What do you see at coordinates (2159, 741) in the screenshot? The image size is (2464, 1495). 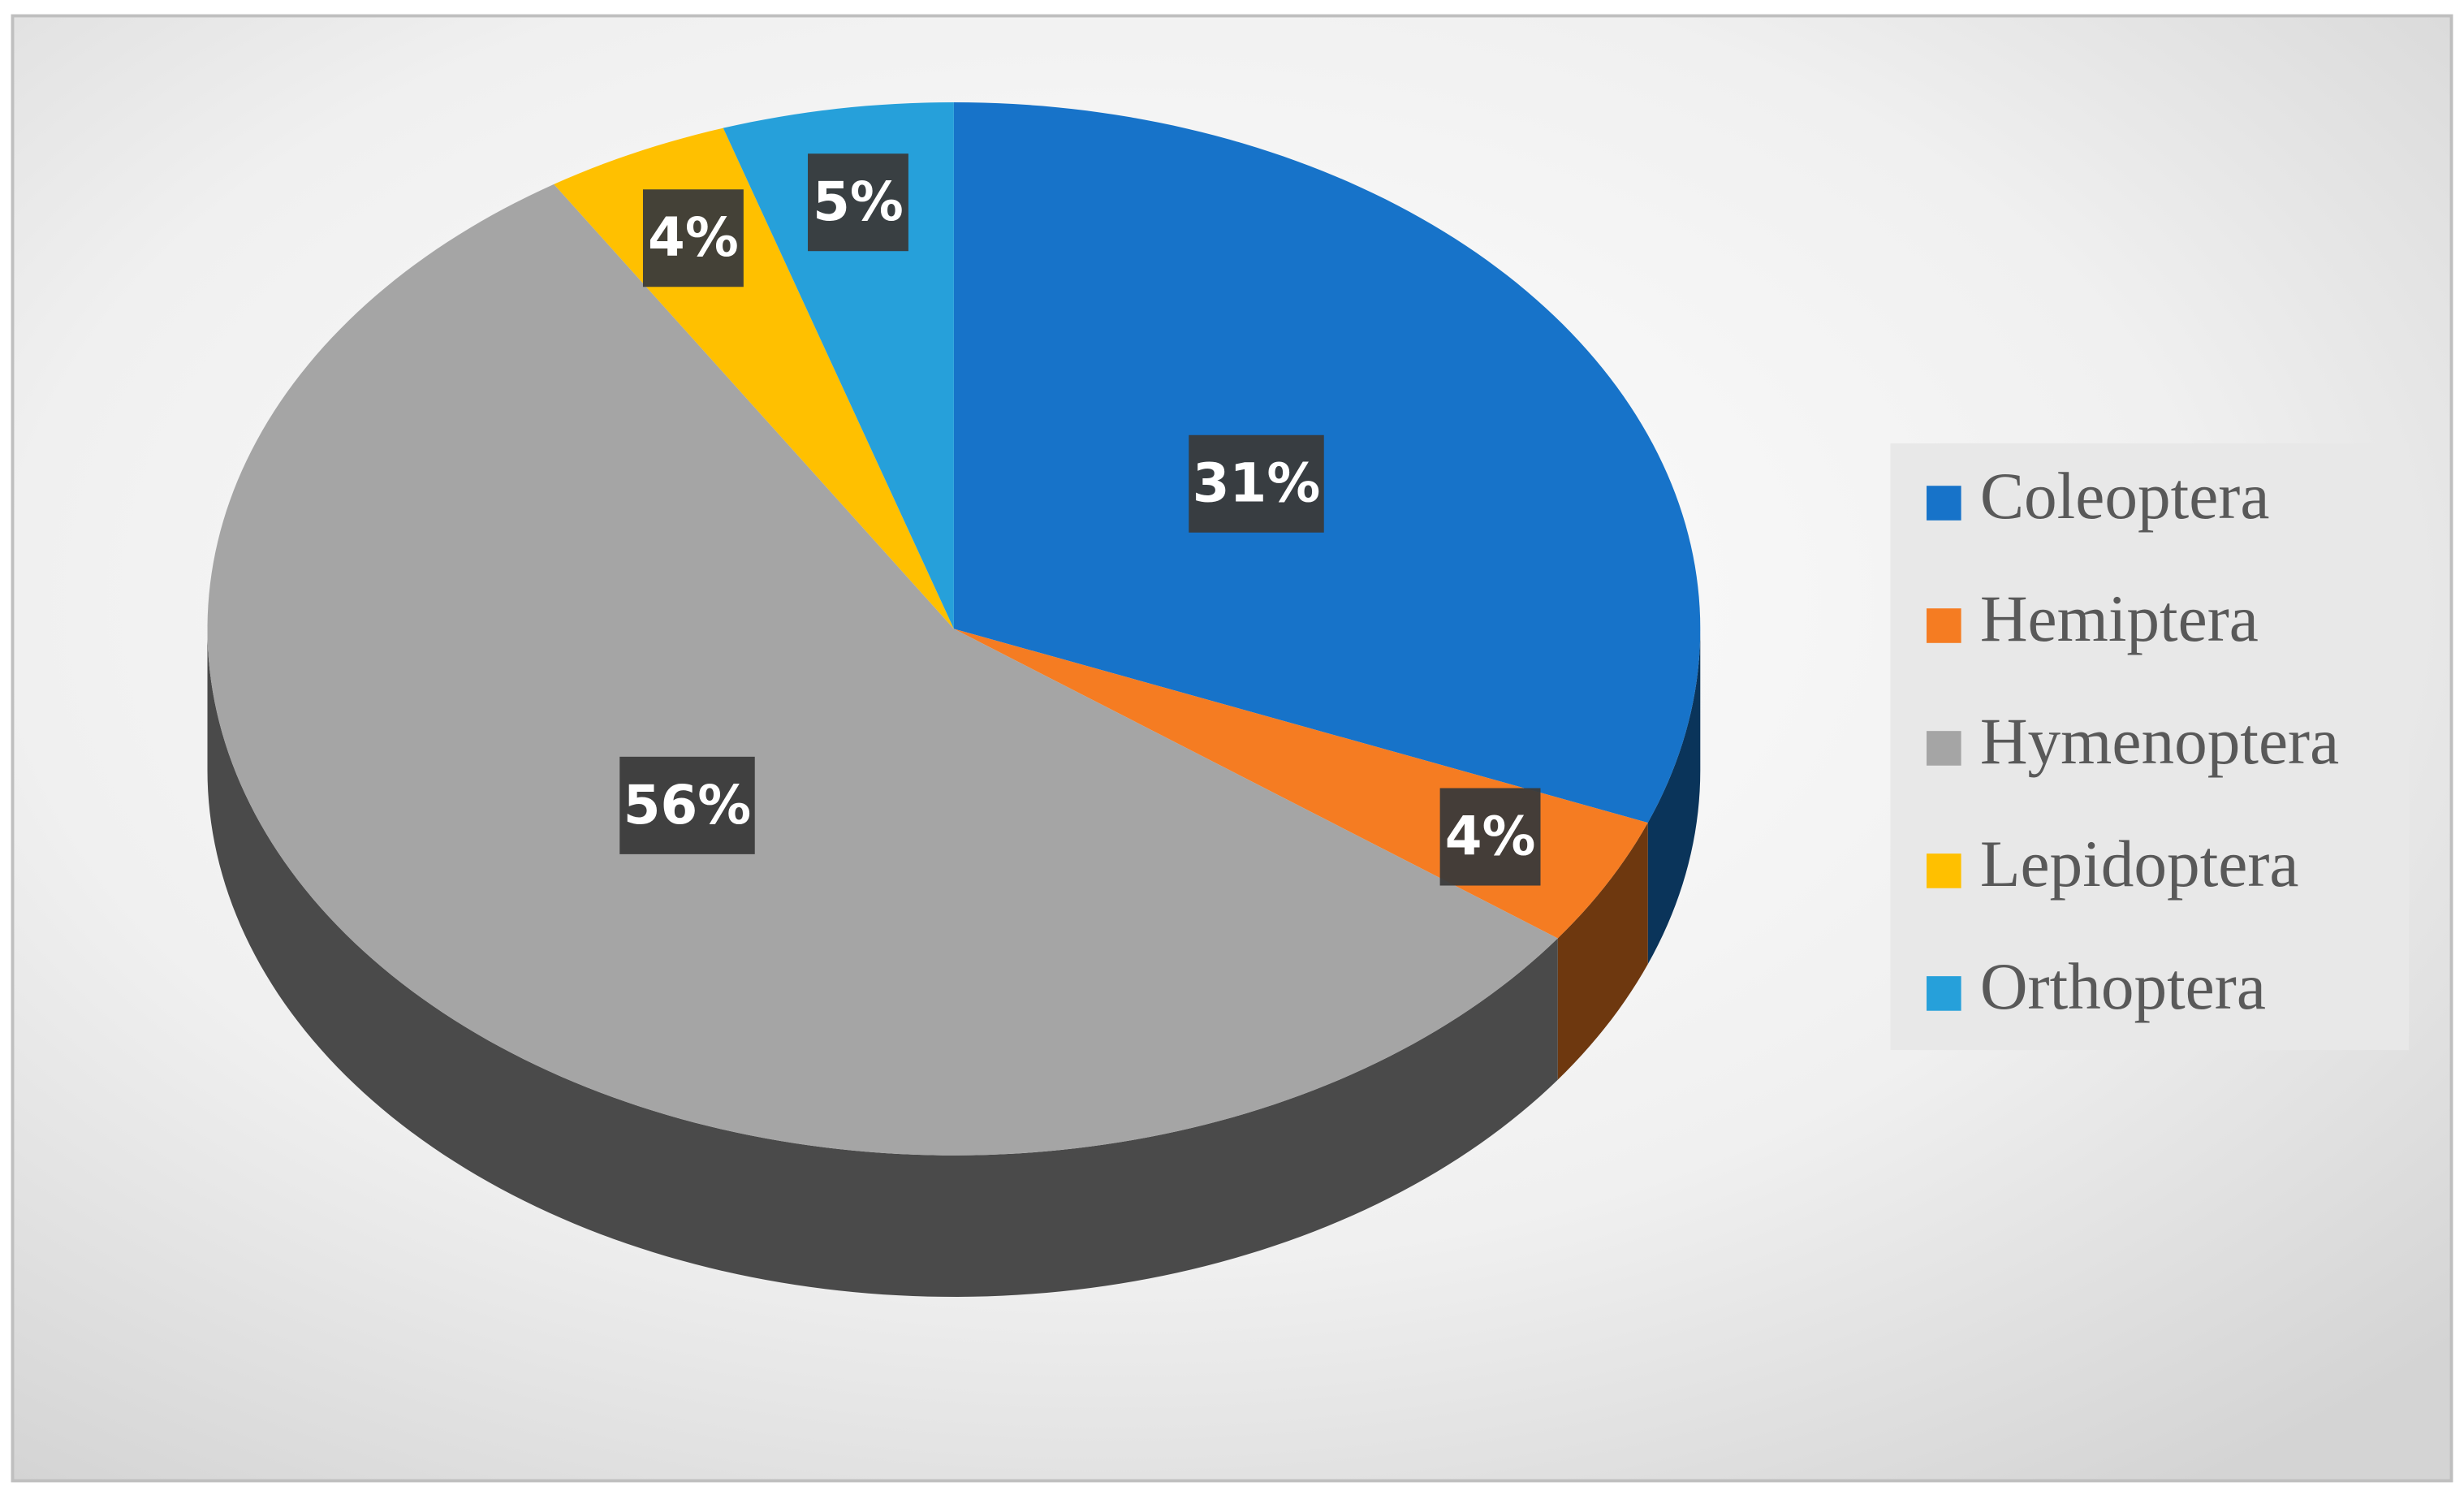 I see `legend-label: Hymenoptera` at bounding box center [2159, 741].